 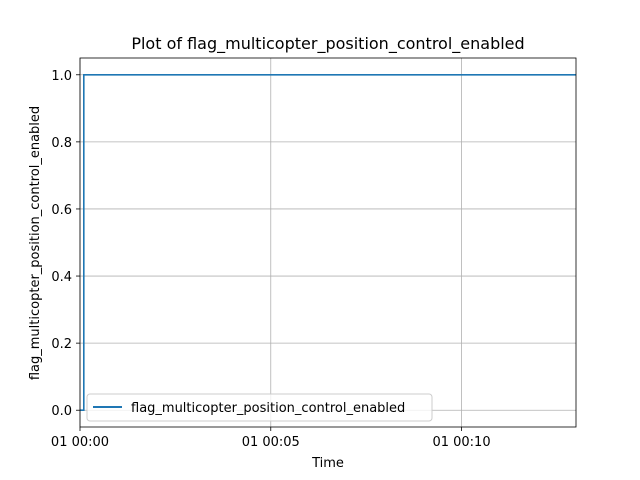 What do you see at coordinates (80, 442) in the screenshot?
I see `x-tick-label: 01 00:00` at bounding box center [80, 442].